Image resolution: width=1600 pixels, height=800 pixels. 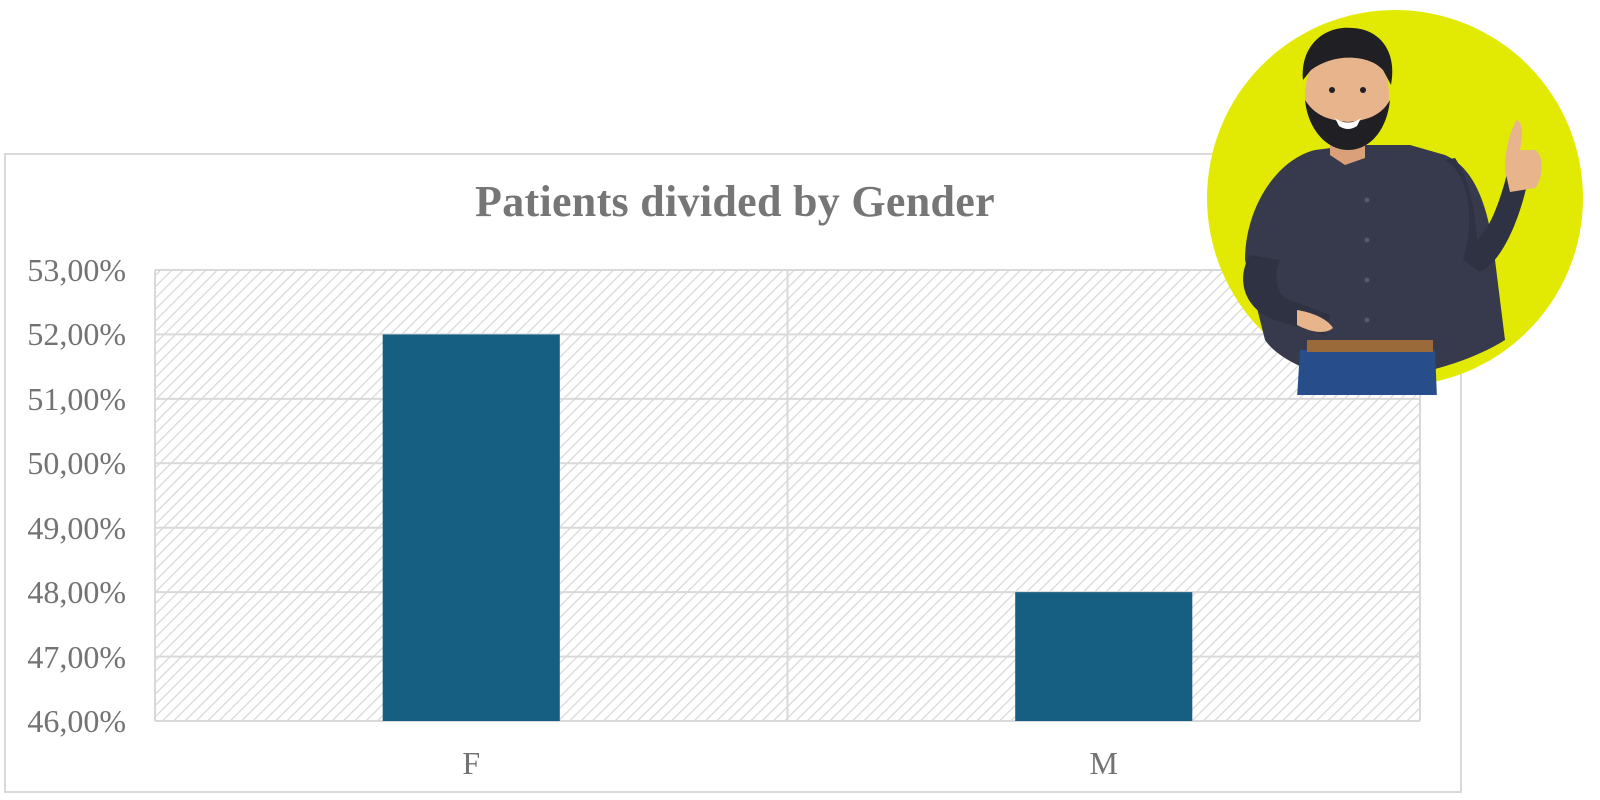 I want to click on x-tick-label: F, so click(x=471, y=763).